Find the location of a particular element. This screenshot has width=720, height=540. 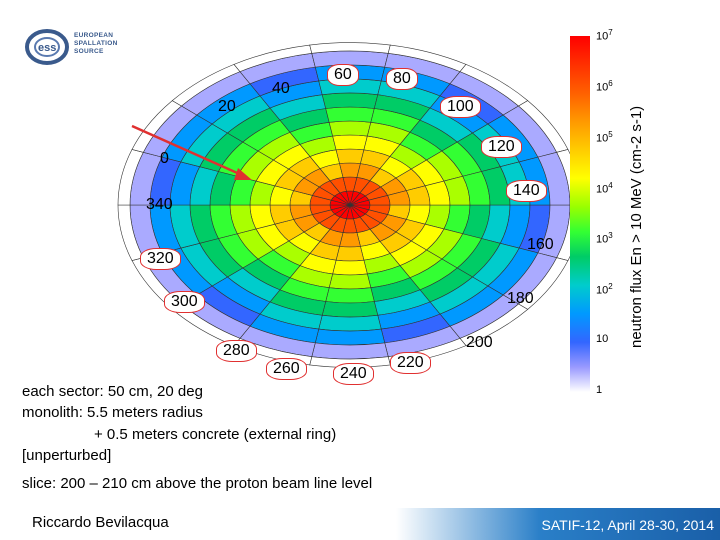

angle-label-320: 320 is located at coordinates (160, 259).